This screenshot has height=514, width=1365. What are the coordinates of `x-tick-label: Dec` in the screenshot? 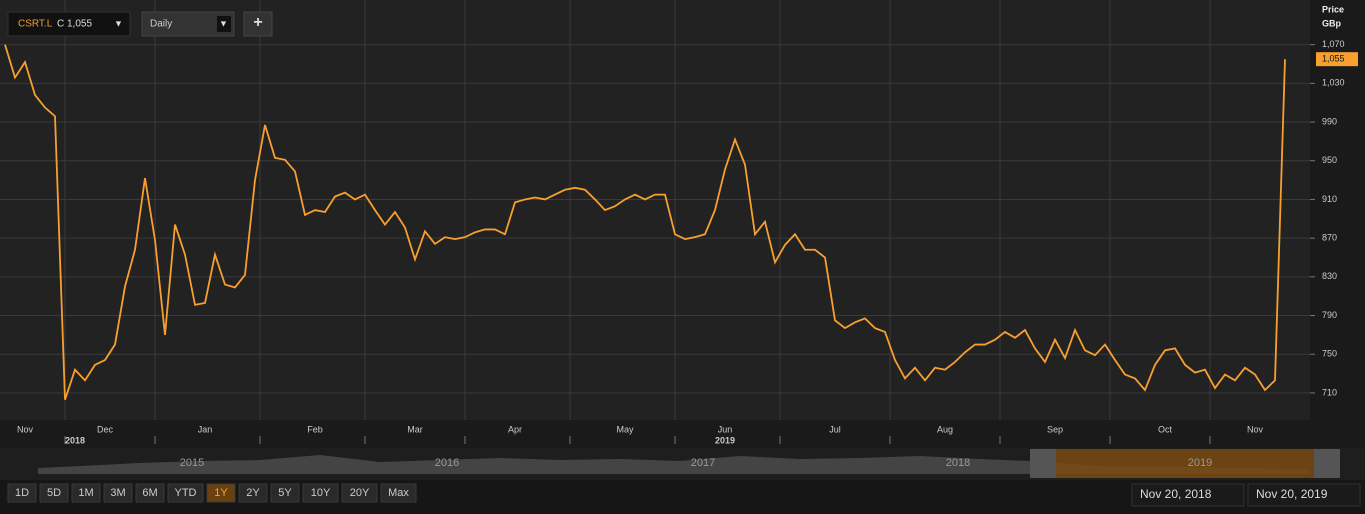 It's located at (105, 429).